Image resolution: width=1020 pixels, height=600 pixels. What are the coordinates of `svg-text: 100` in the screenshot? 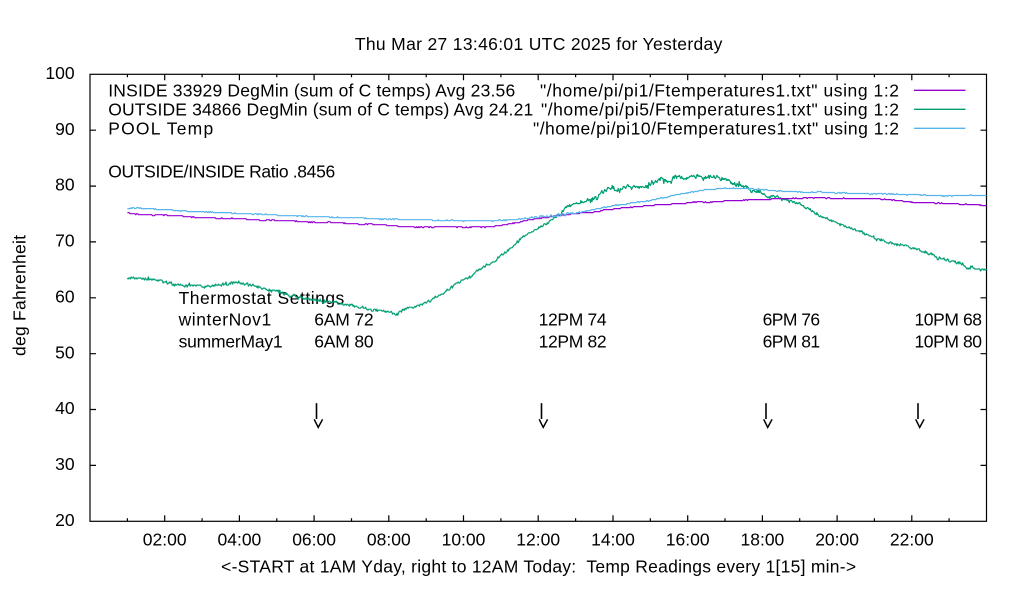 It's located at (59, 73).